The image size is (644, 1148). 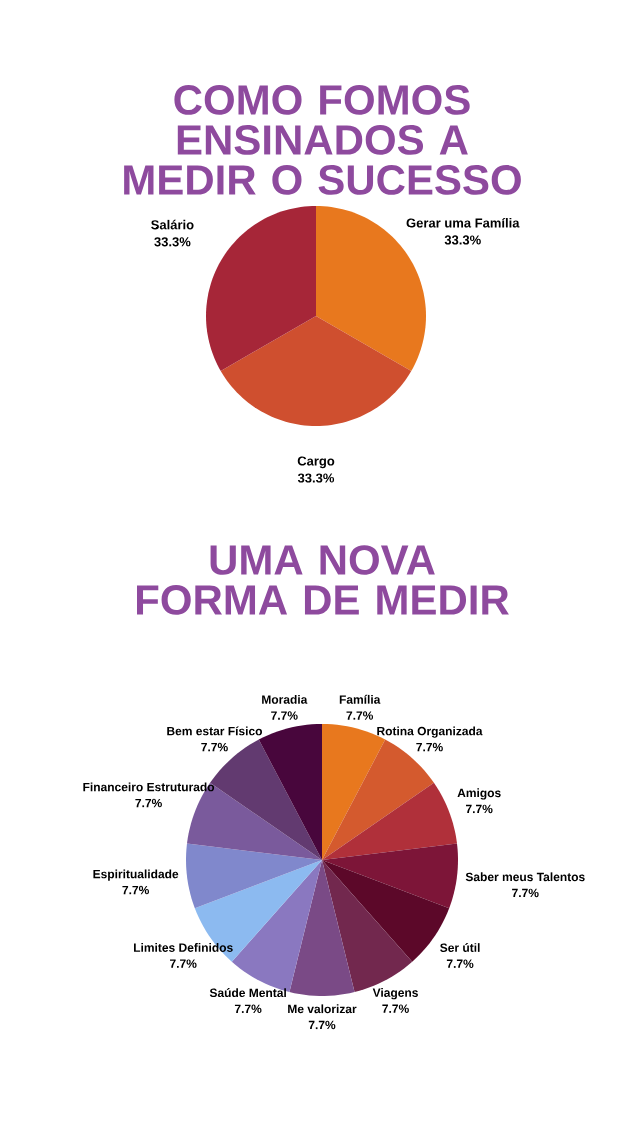 What do you see at coordinates (322, 140) in the screenshot?
I see `chart-title: COMO FOMOS ENSINADOS A MEDIR O SUCESSO` at bounding box center [322, 140].